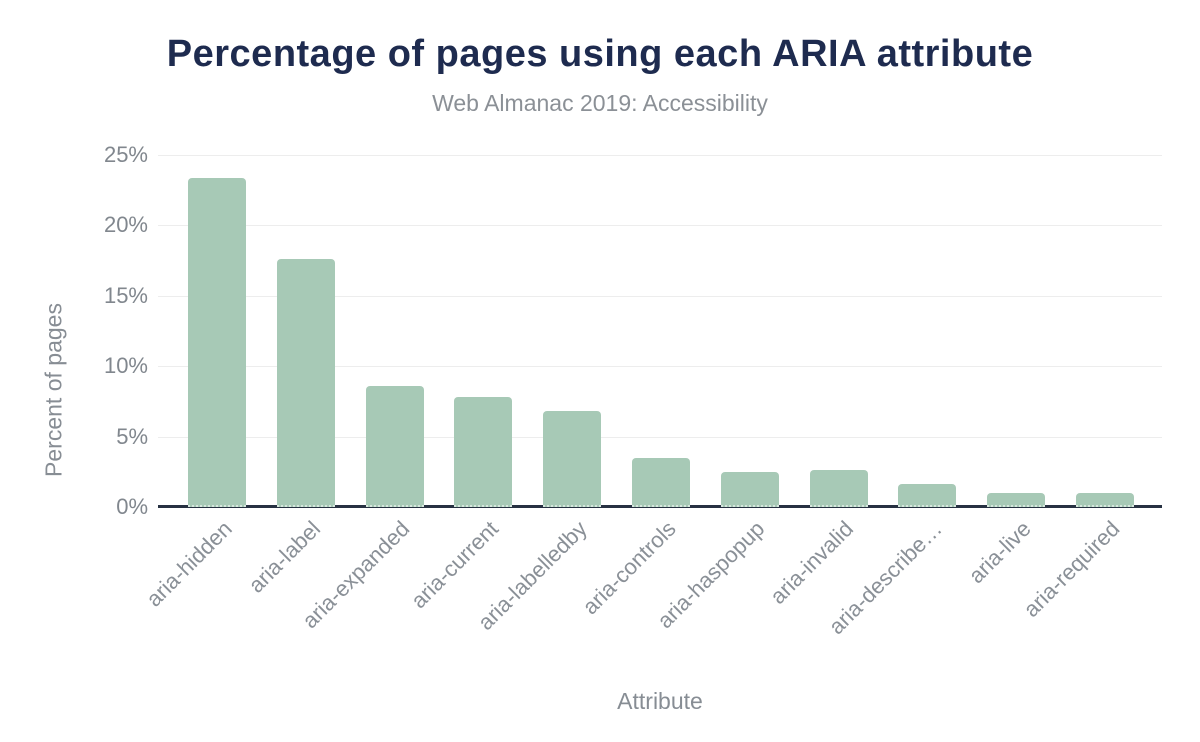 This screenshot has height=742, width=1200. Describe the element at coordinates (1105, 499) in the screenshot. I see `bar-aria-required` at that location.